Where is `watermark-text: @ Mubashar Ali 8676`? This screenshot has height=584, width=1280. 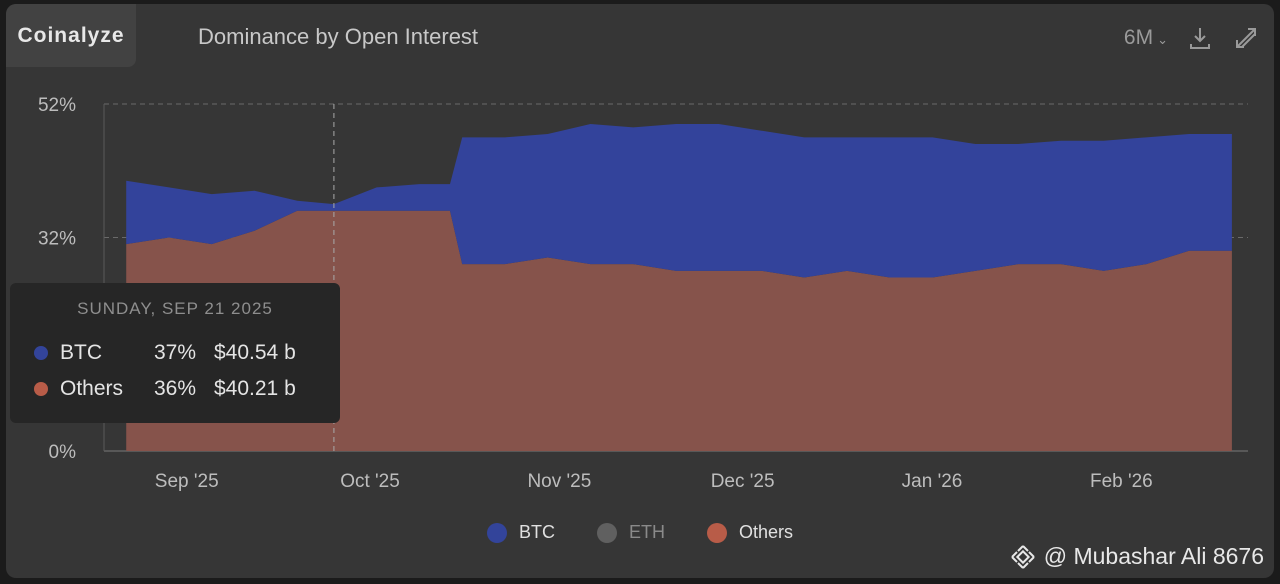 watermark-text: @ Mubashar Ali 8676 is located at coordinates (1153, 556).